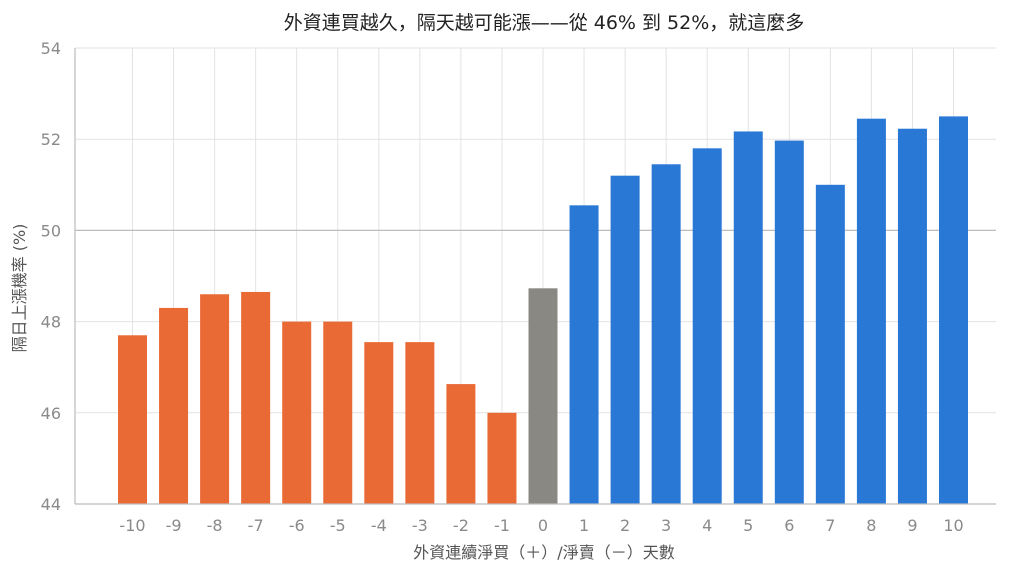  I want to click on x-tick-labels: -10 -9 -8 -7 -6 -5 -4 -3 -2 -1 0 1 2 3 4 5 6 7 8 9 10, so click(541, 525).